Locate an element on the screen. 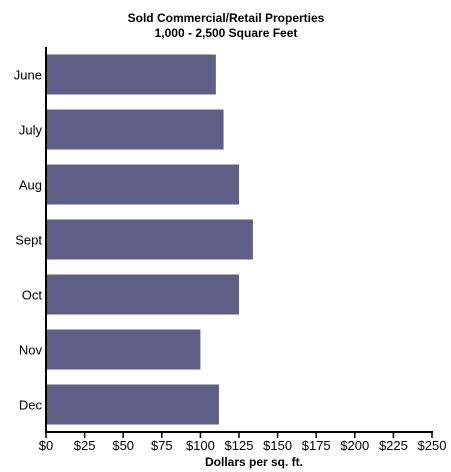 Image resolution: width=451 pixels, height=472 pixels. bar-sept is located at coordinates (149, 239).